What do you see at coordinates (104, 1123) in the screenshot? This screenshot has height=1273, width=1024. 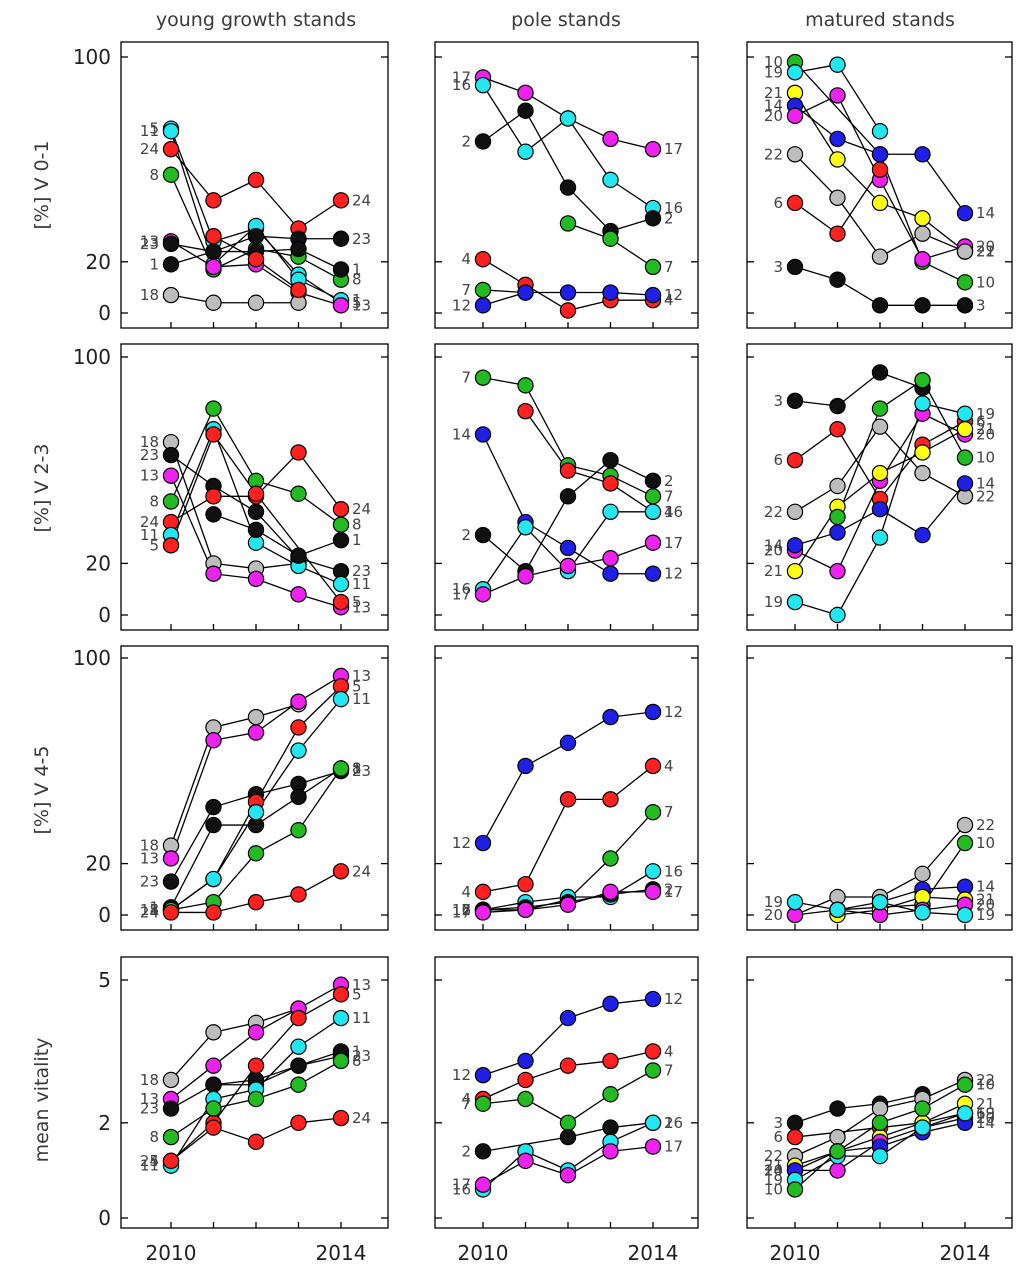 I see `y-tick-label: 2` at bounding box center [104, 1123].